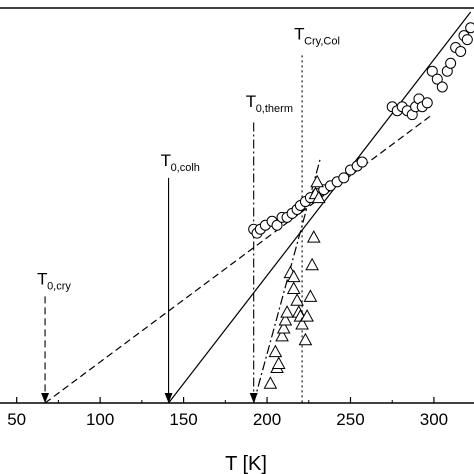 The width and height of the screenshot is (474, 474). What do you see at coordinates (59, 287) in the screenshot?
I see `annotation-subscript: 0,cry` at bounding box center [59, 287].